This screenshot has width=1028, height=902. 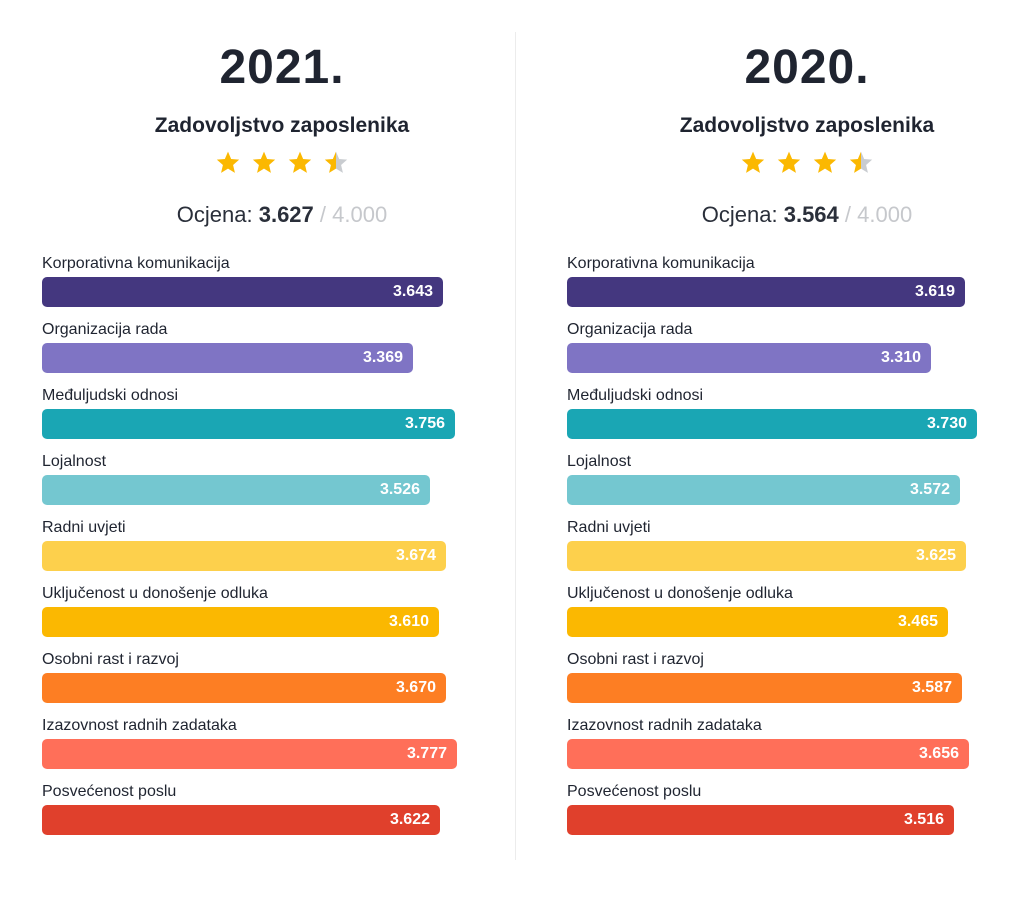 What do you see at coordinates (938, 753) in the screenshot?
I see `bar-value-label: 3.656` at bounding box center [938, 753].